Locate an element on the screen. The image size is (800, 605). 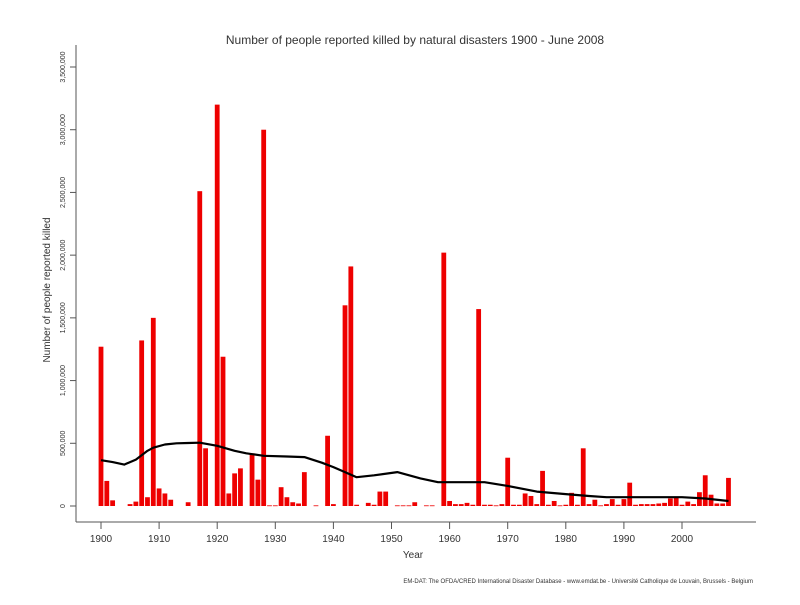
y-tick-label: 3,500,000 is located at coordinates (63, 66).